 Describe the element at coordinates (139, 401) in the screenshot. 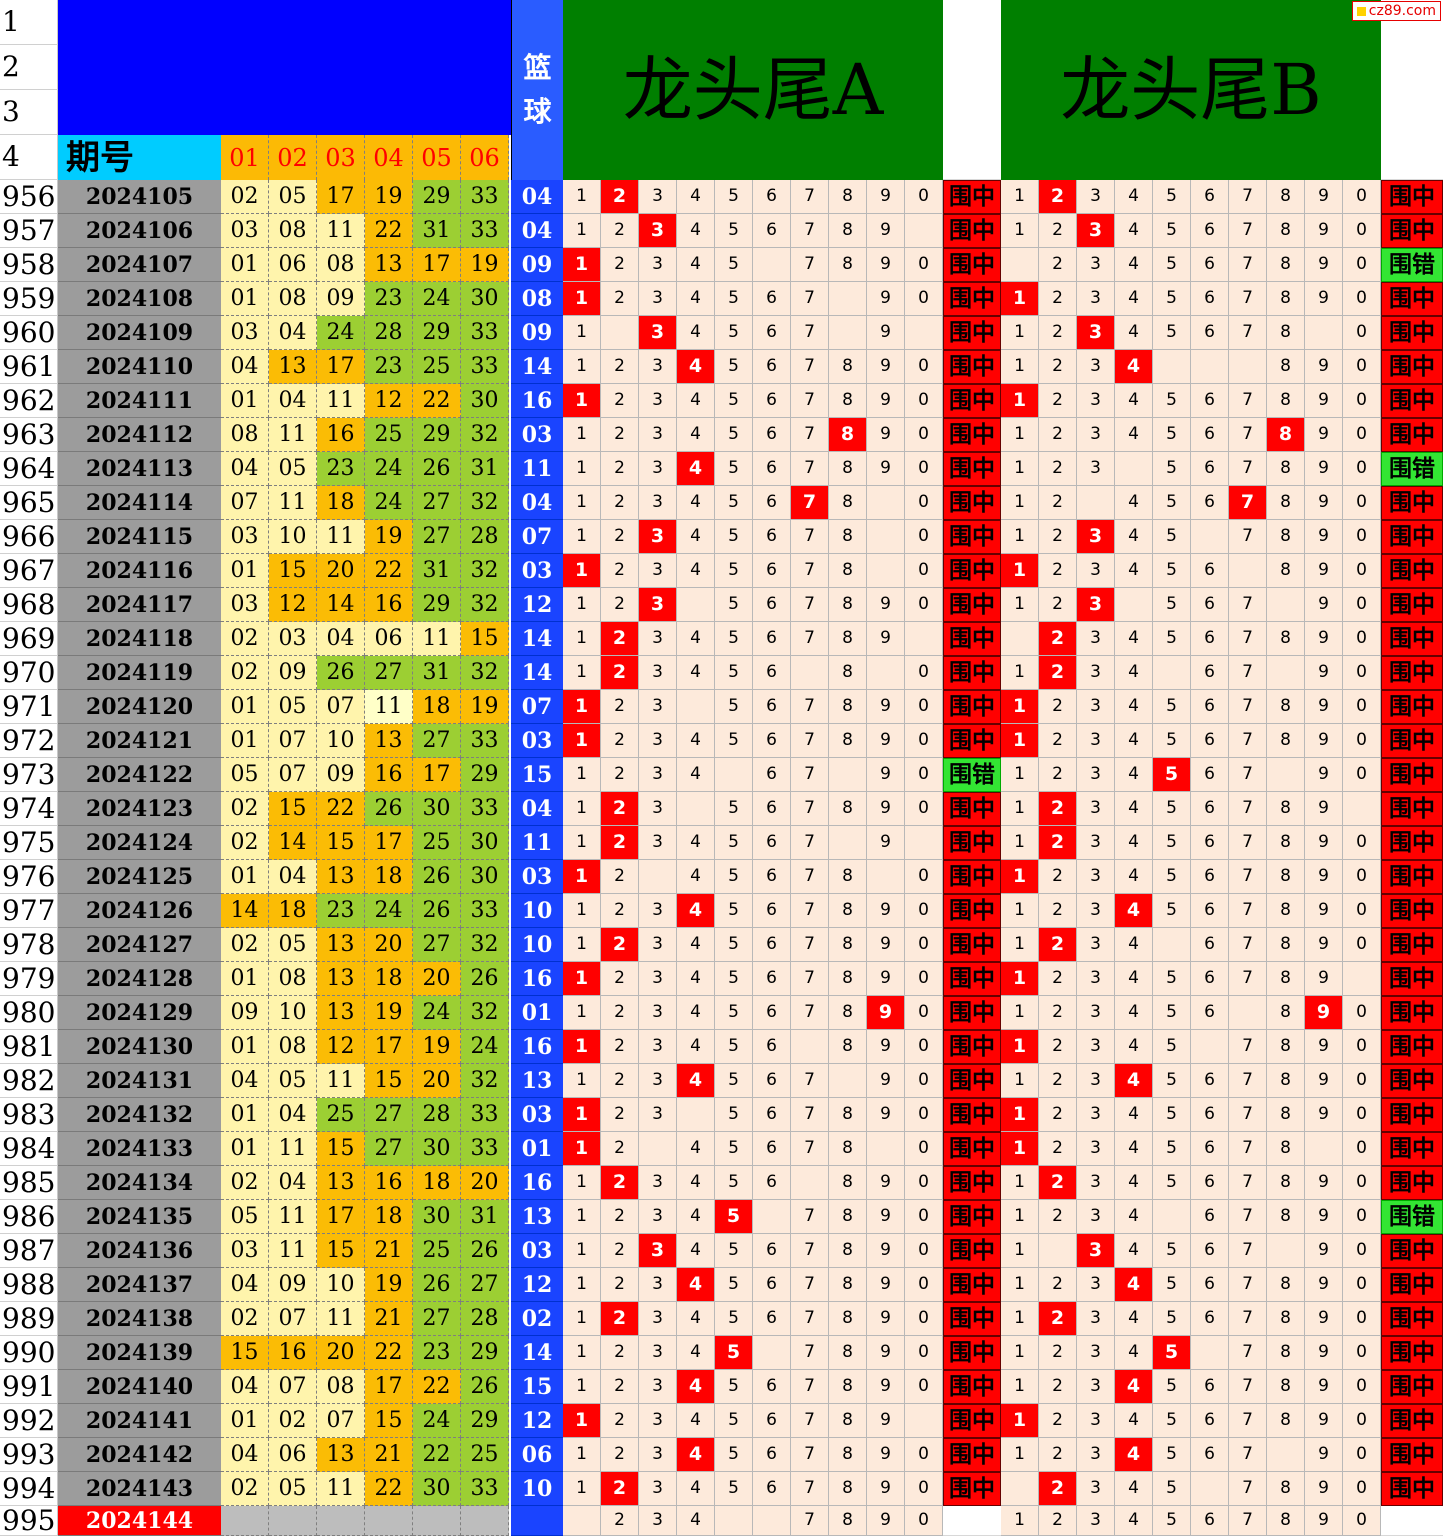

I see `period-cell: 2024111` at that location.